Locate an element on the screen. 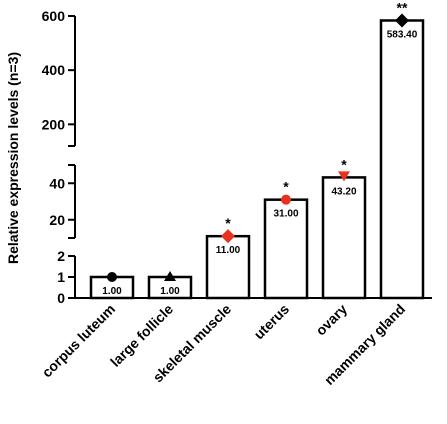 This screenshot has width=447, height=424. data-label: 43.20 is located at coordinates (343, 191).